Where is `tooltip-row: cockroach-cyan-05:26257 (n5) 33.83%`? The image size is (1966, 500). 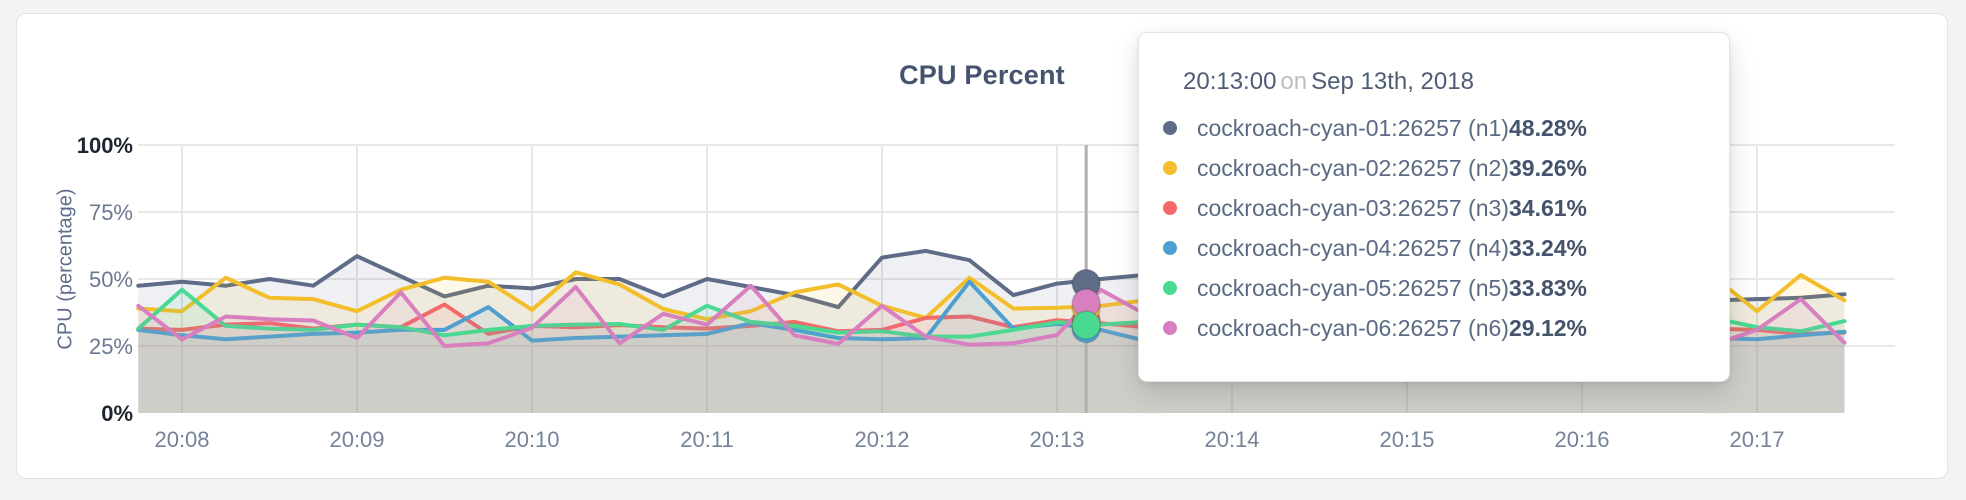
tooltip-row: cockroach-cyan-05:26257 (n5) 33.83% is located at coordinates (1432, 288).